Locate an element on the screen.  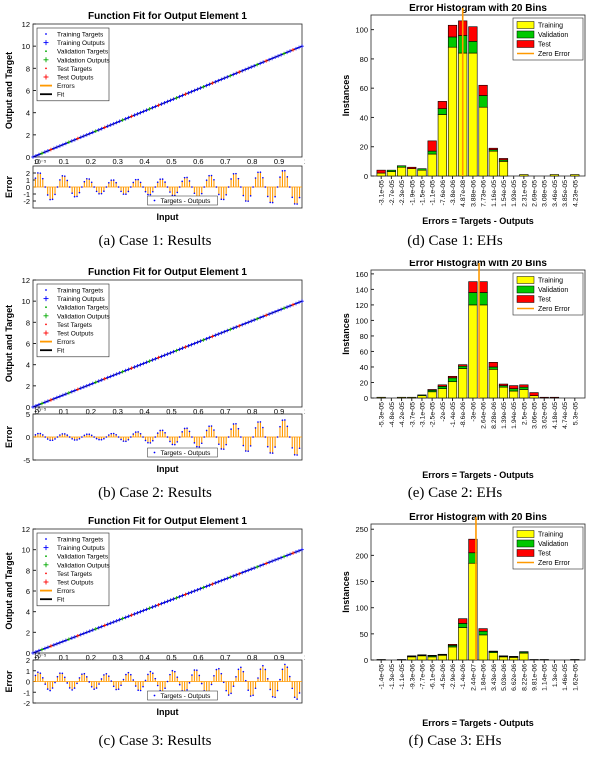
x-tick-label: -2.5e-05 is located at coordinates (433, 415).